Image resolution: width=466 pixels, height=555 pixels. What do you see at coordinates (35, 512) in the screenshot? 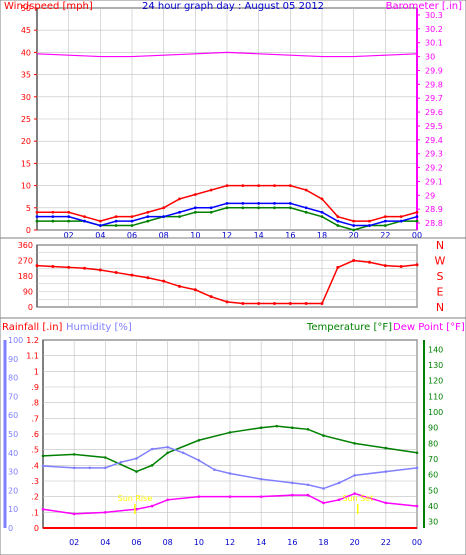
I see `rainfall-tick-label: .1` at bounding box center [35, 512].